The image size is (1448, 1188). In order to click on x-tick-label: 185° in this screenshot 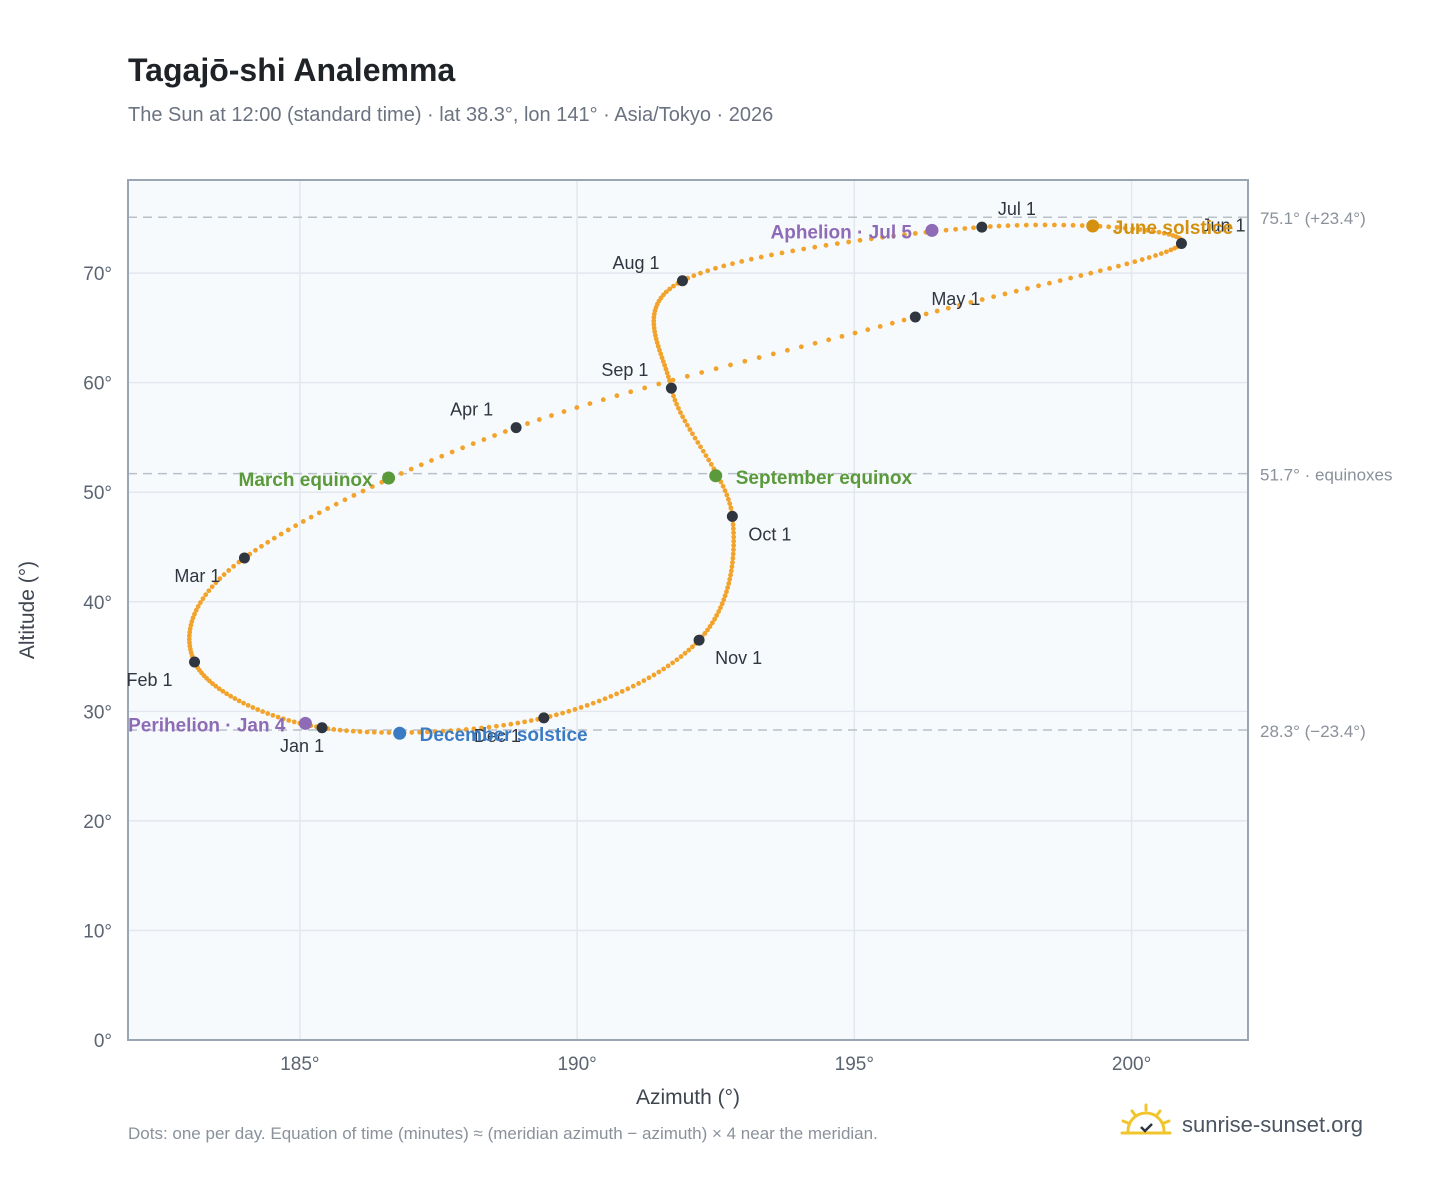, I will do `click(299, 1064)`.